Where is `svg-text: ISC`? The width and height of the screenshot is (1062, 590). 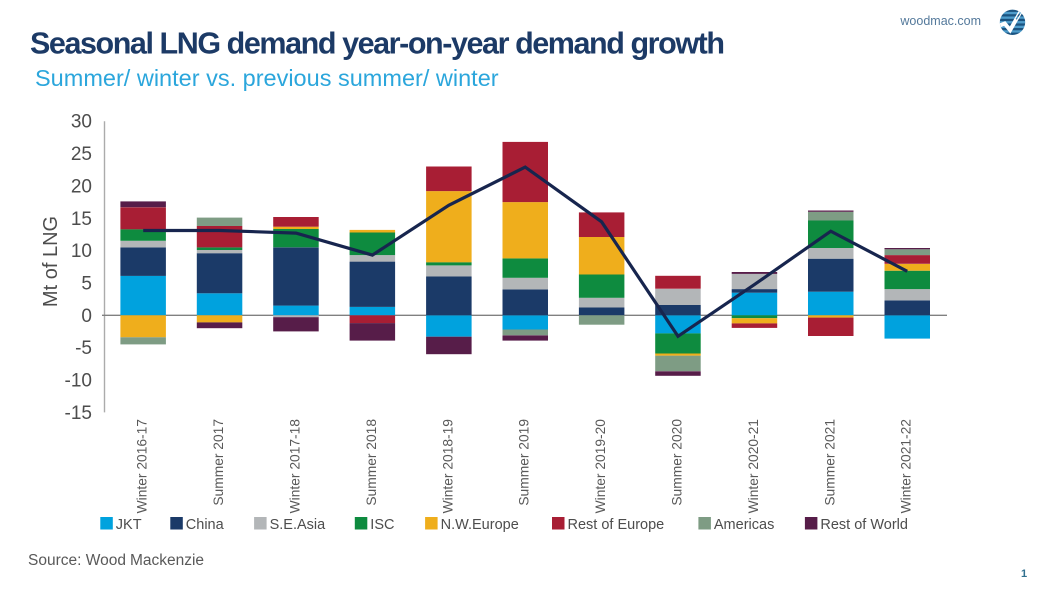 svg-text: ISC is located at coordinates (382, 525).